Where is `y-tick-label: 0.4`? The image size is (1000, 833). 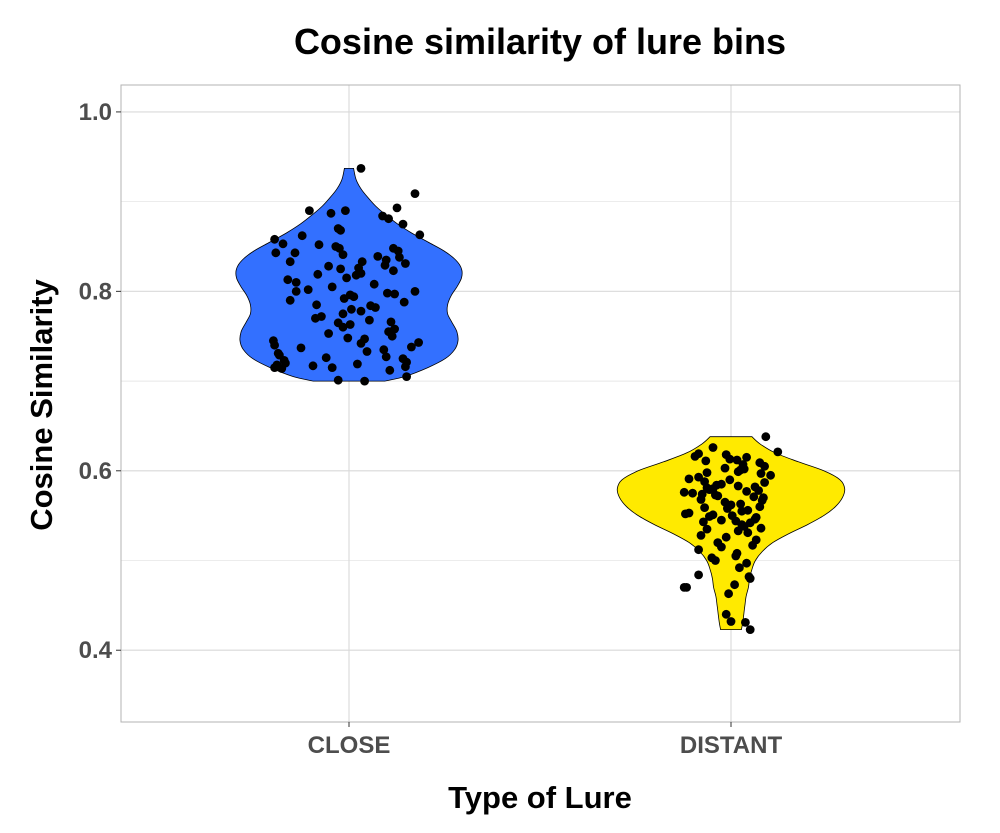
y-tick-label: 0.4 is located at coordinates (96, 650).